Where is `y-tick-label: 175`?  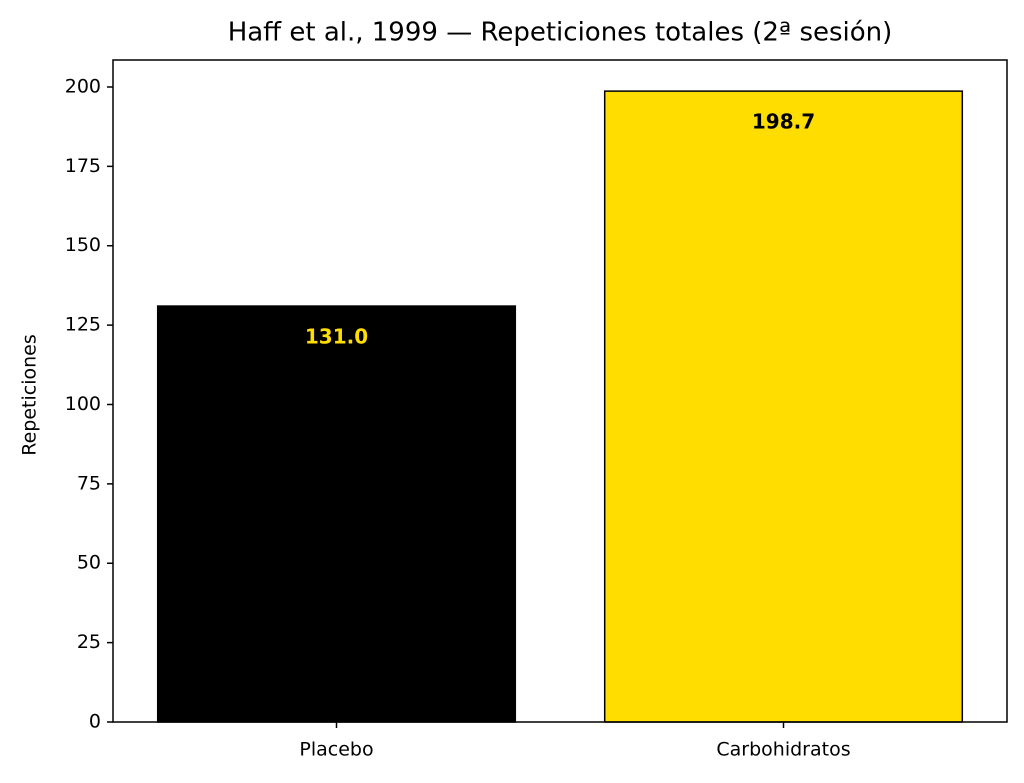 y-tick-label: 175 is located at coordinates (83, 166).